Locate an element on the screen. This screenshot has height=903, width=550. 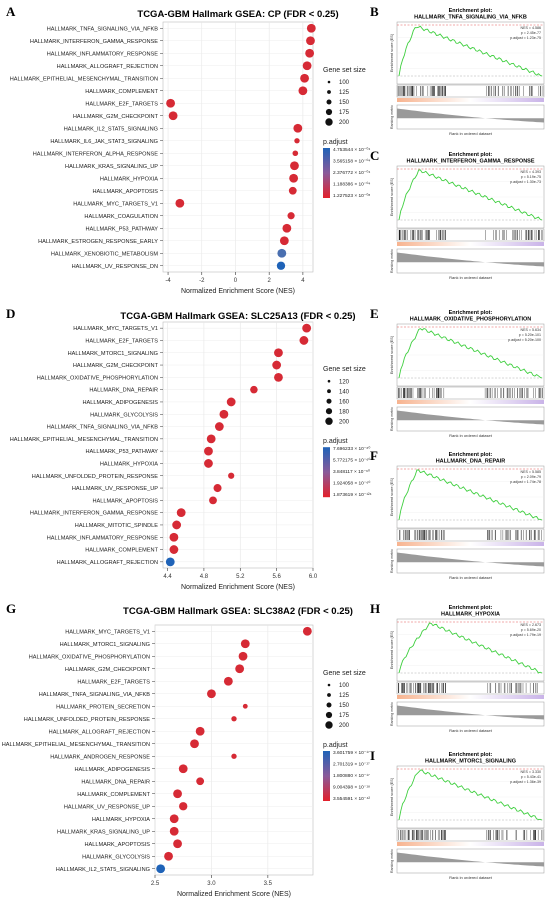
gsea-stat: NES = 3.330 is located at coordinates (531, 772).